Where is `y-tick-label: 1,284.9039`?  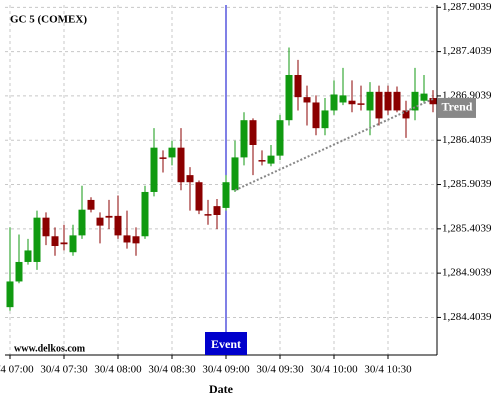
y-tick-label: 1,284.9039 is located at coordinates (467, 273).